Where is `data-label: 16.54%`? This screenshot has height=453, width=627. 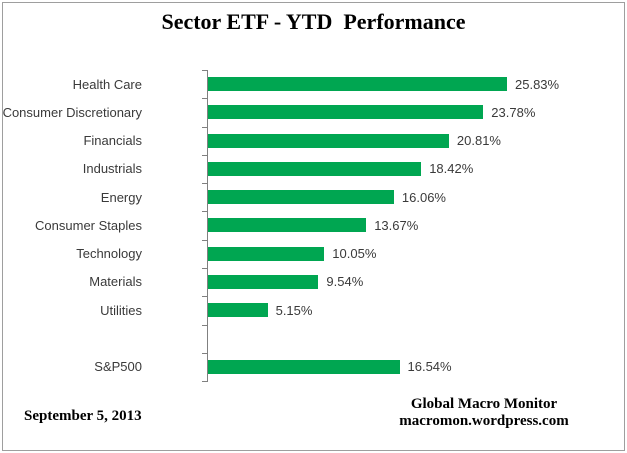 data-label: 16.54% is located at coordinates (429, 367).